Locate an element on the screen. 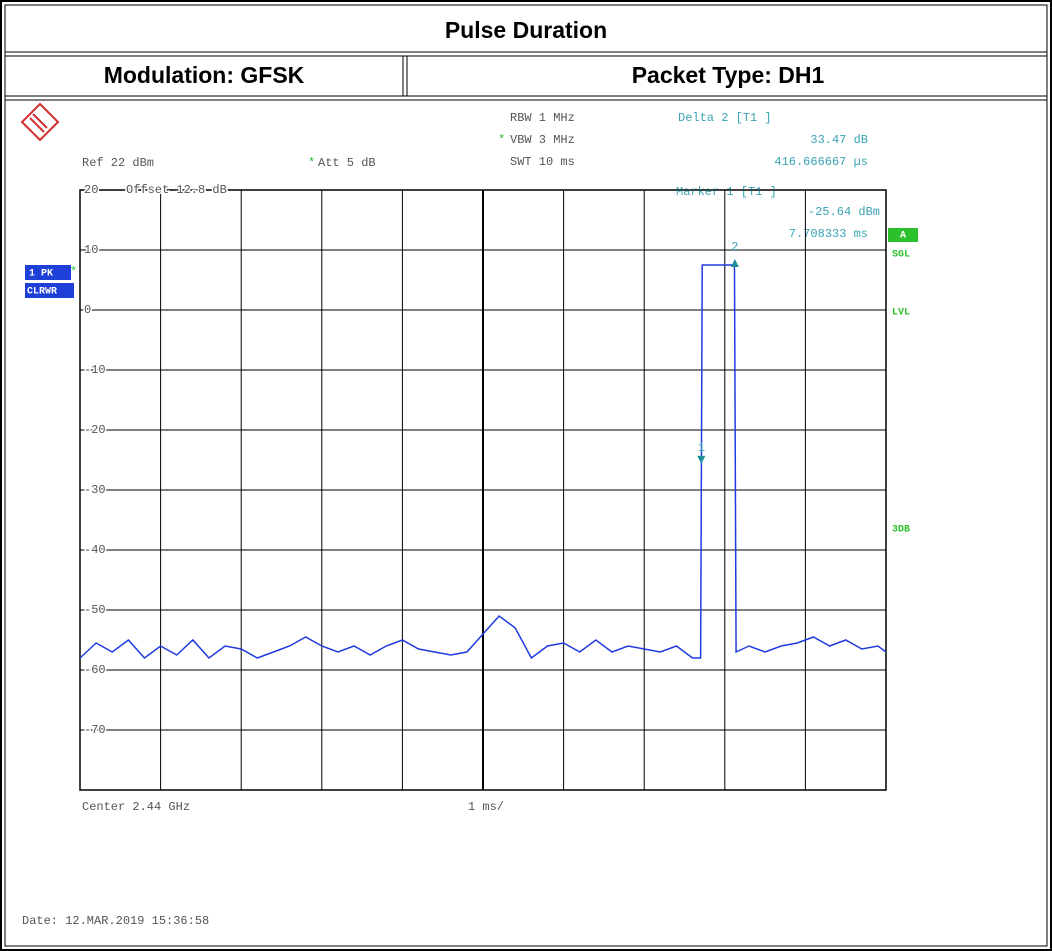 The height and width of the screenshot is (951, 1052). y-tick-label: -10 is located at coordinates (95, 370).